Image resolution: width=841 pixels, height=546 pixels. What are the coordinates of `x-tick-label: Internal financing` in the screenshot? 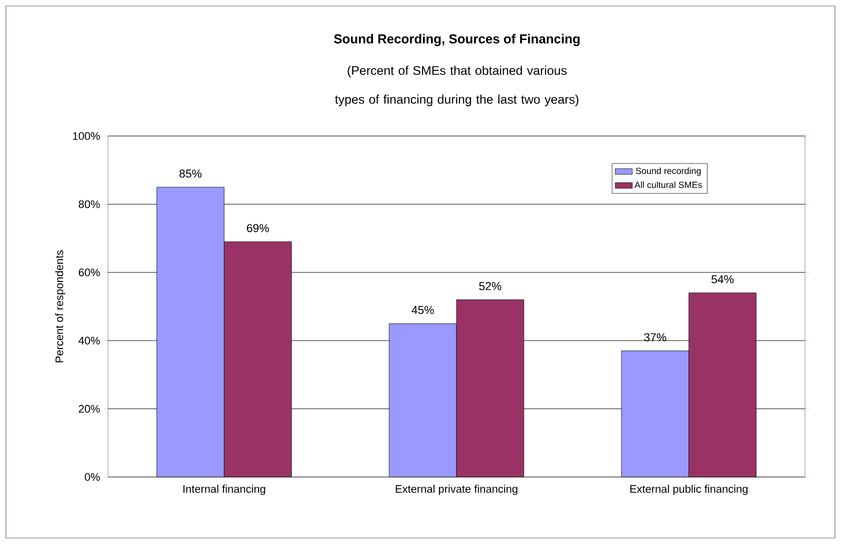 It's located at (224, 489).